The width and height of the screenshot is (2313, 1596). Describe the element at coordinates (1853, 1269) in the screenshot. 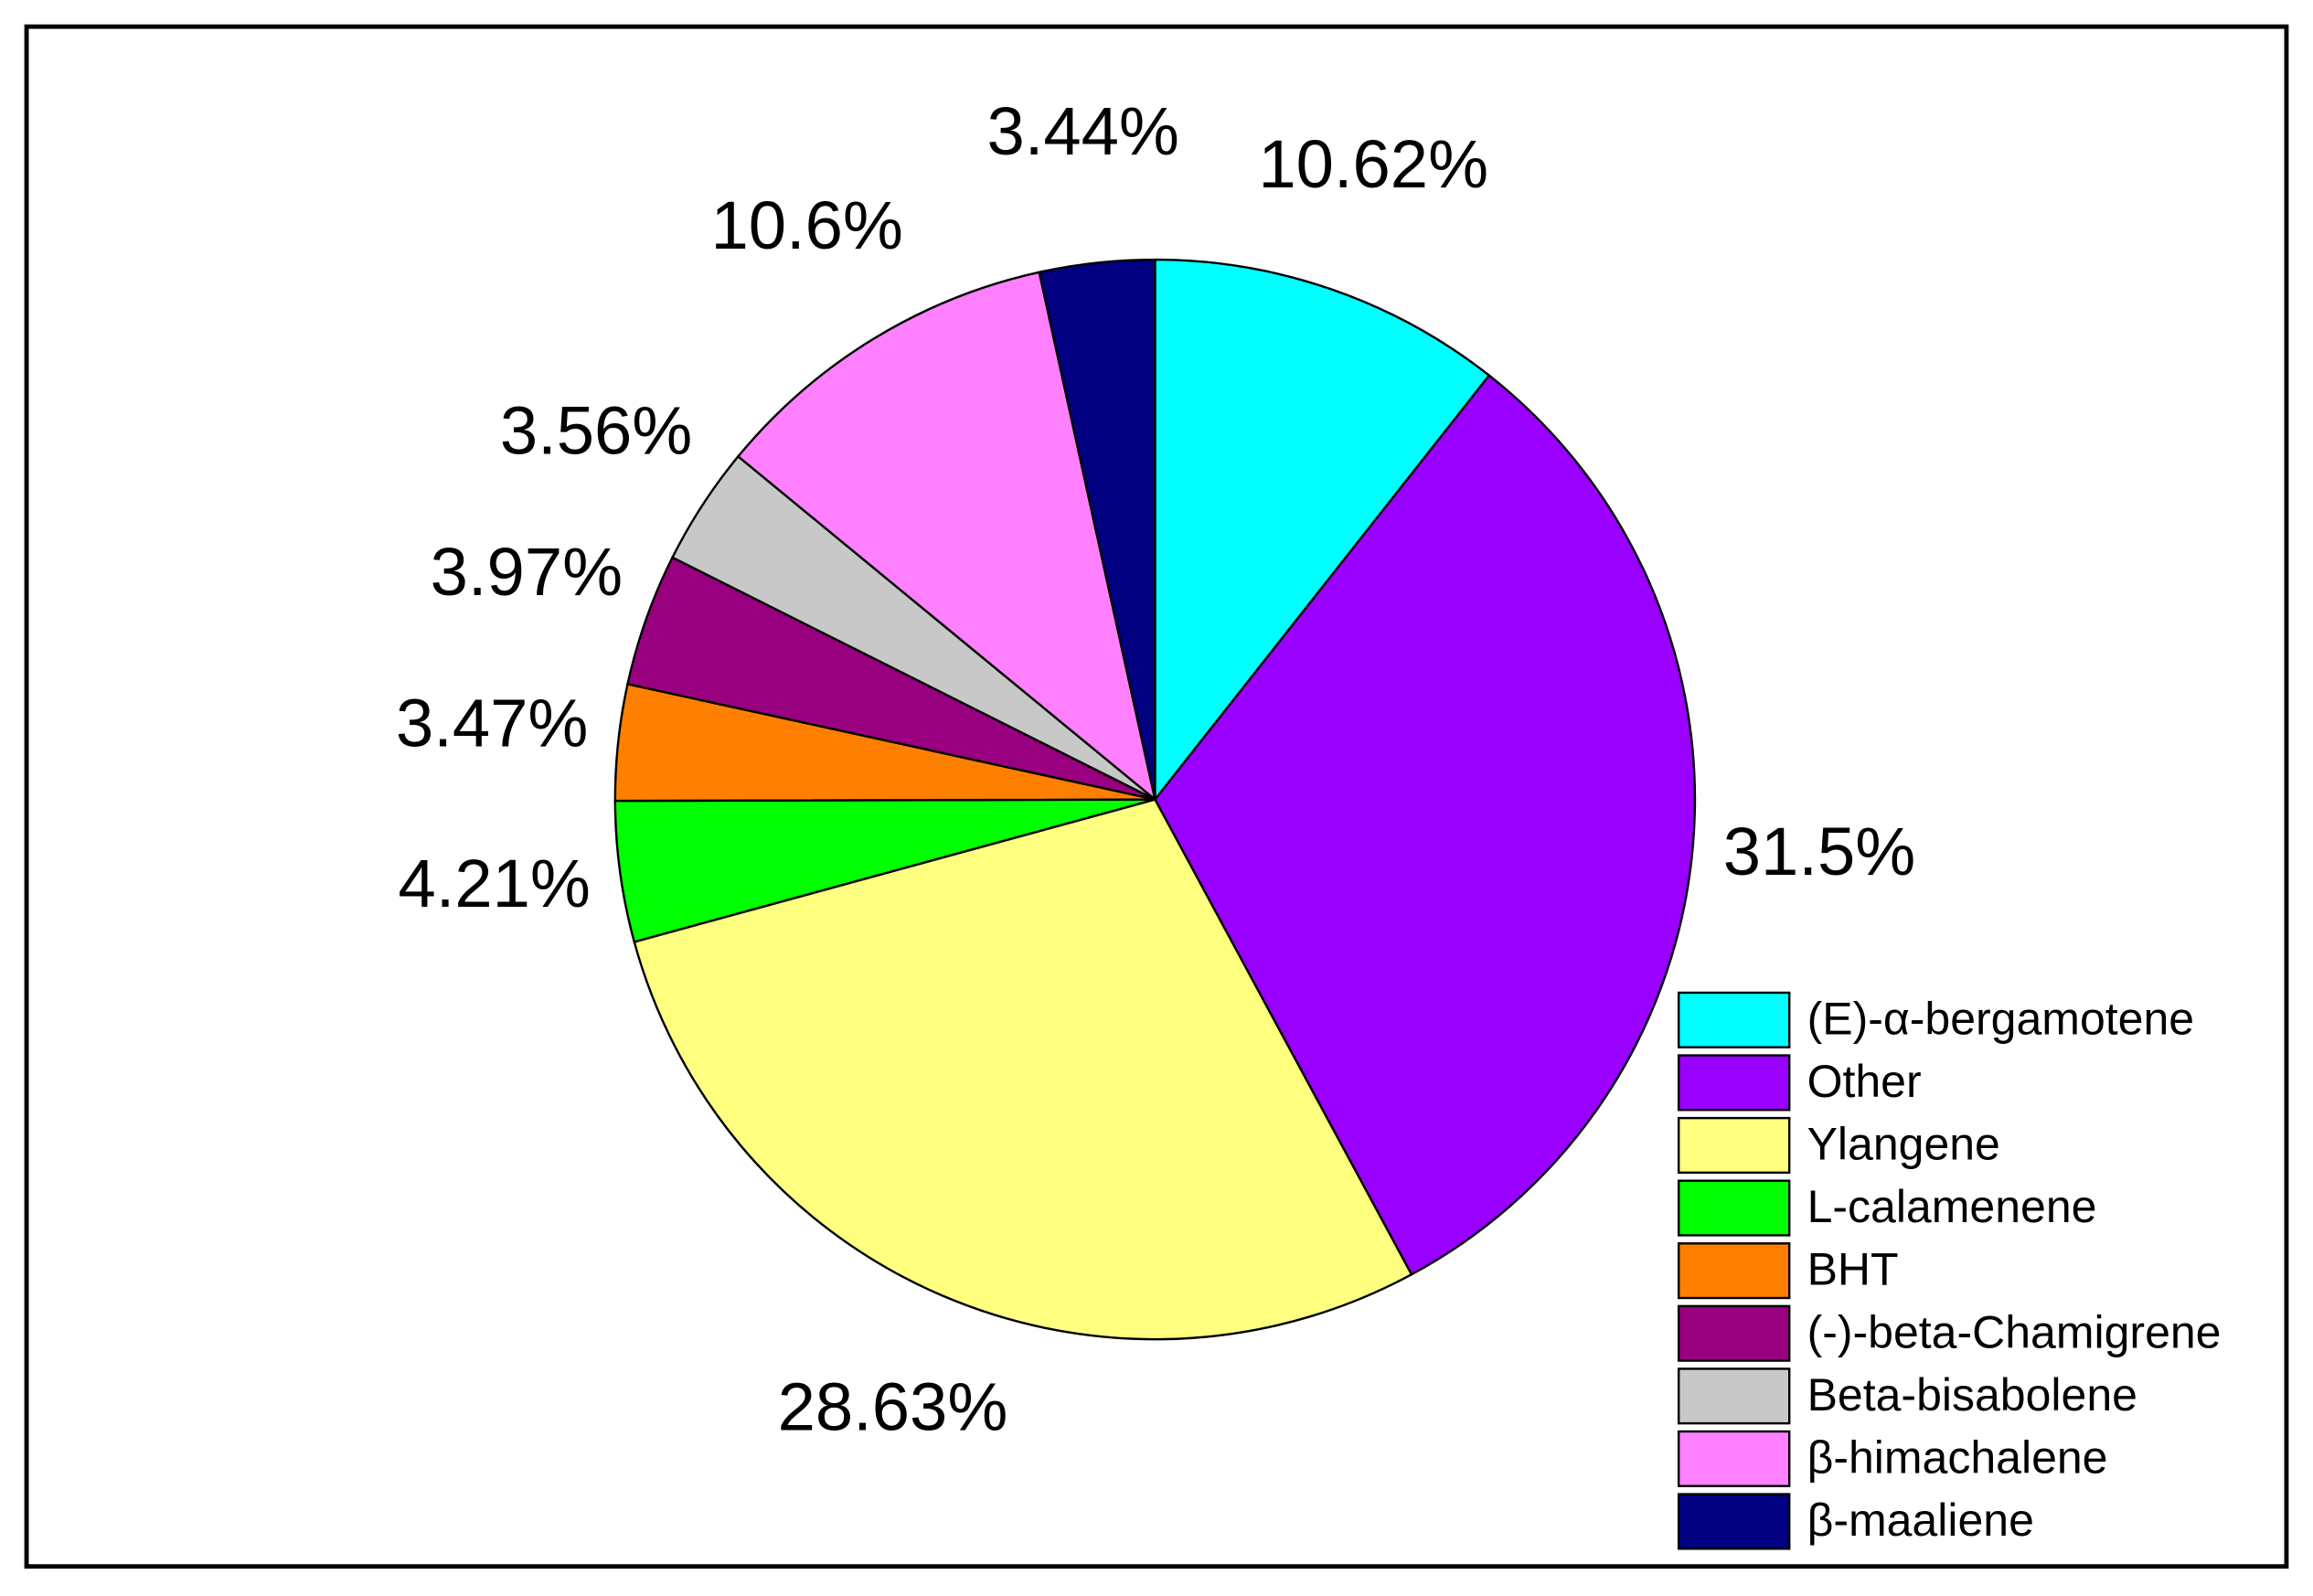

I see `legend-label: BHT` at that location.